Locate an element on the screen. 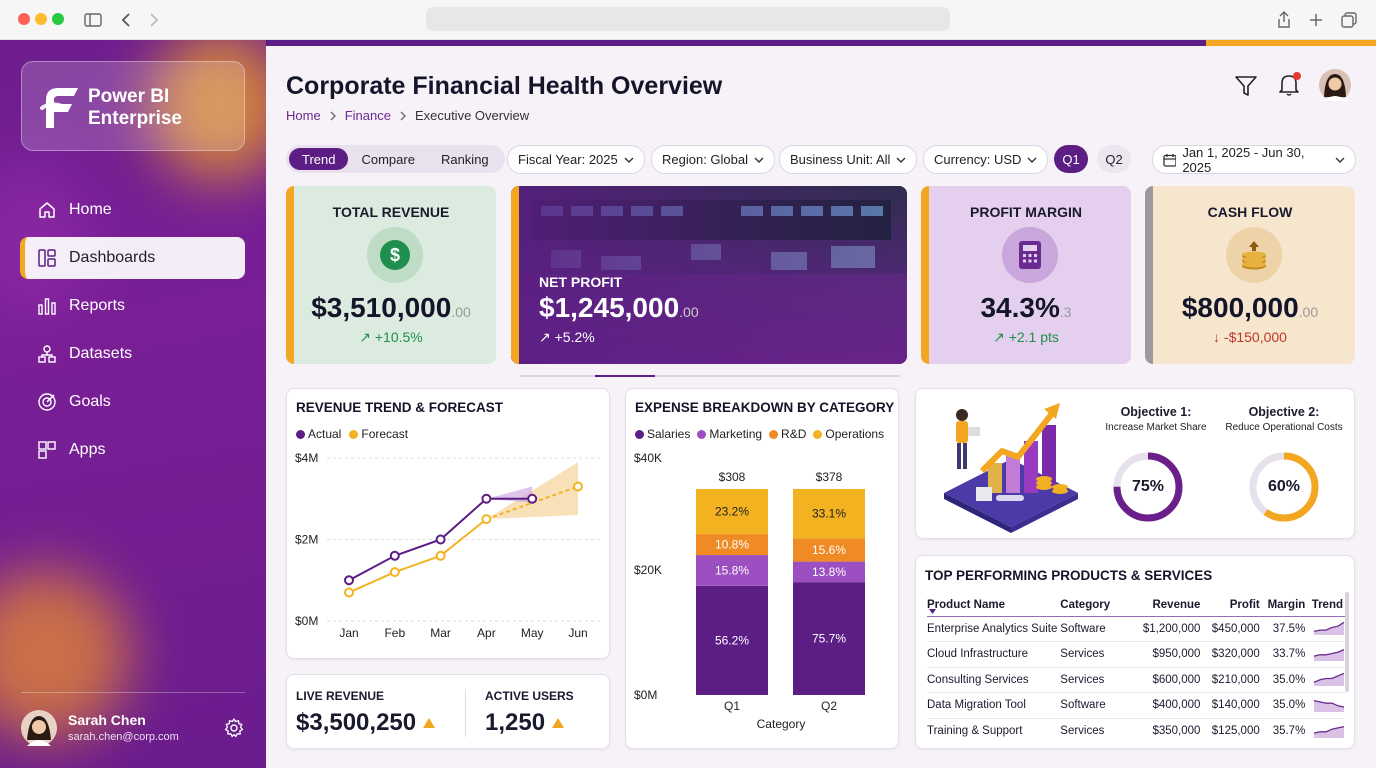  product-name-cell: Cloud Infrastructure is located at coordinates (977, 654).